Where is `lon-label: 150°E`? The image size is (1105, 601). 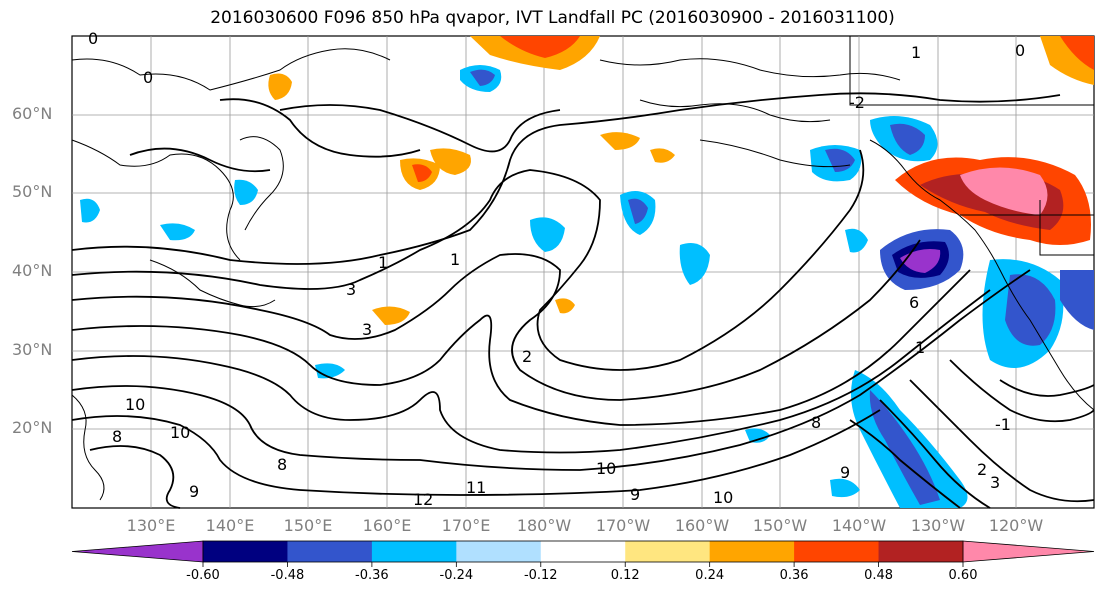 lon-label: 150°E is located at coordinates (308, 525).